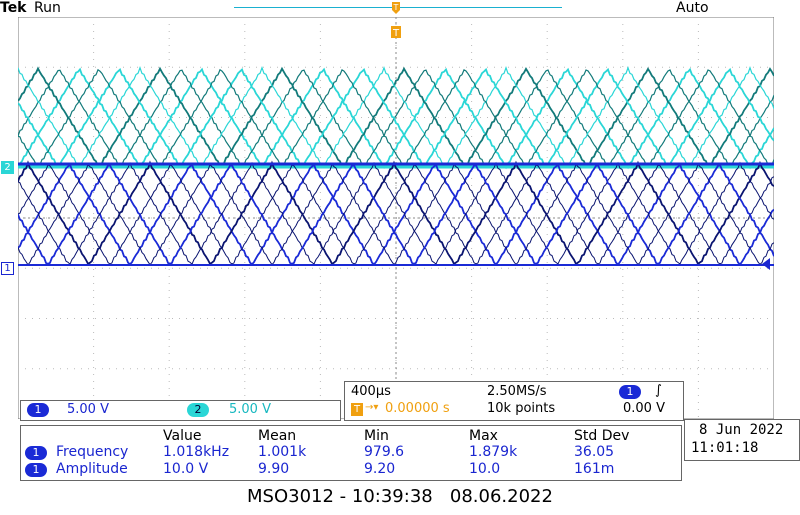 Image resolution: width=800 pixels, height=515 pixels. I want to click on channel-scale-panel: 1 5.00 V 2 5.00 V, so click(180, 410).